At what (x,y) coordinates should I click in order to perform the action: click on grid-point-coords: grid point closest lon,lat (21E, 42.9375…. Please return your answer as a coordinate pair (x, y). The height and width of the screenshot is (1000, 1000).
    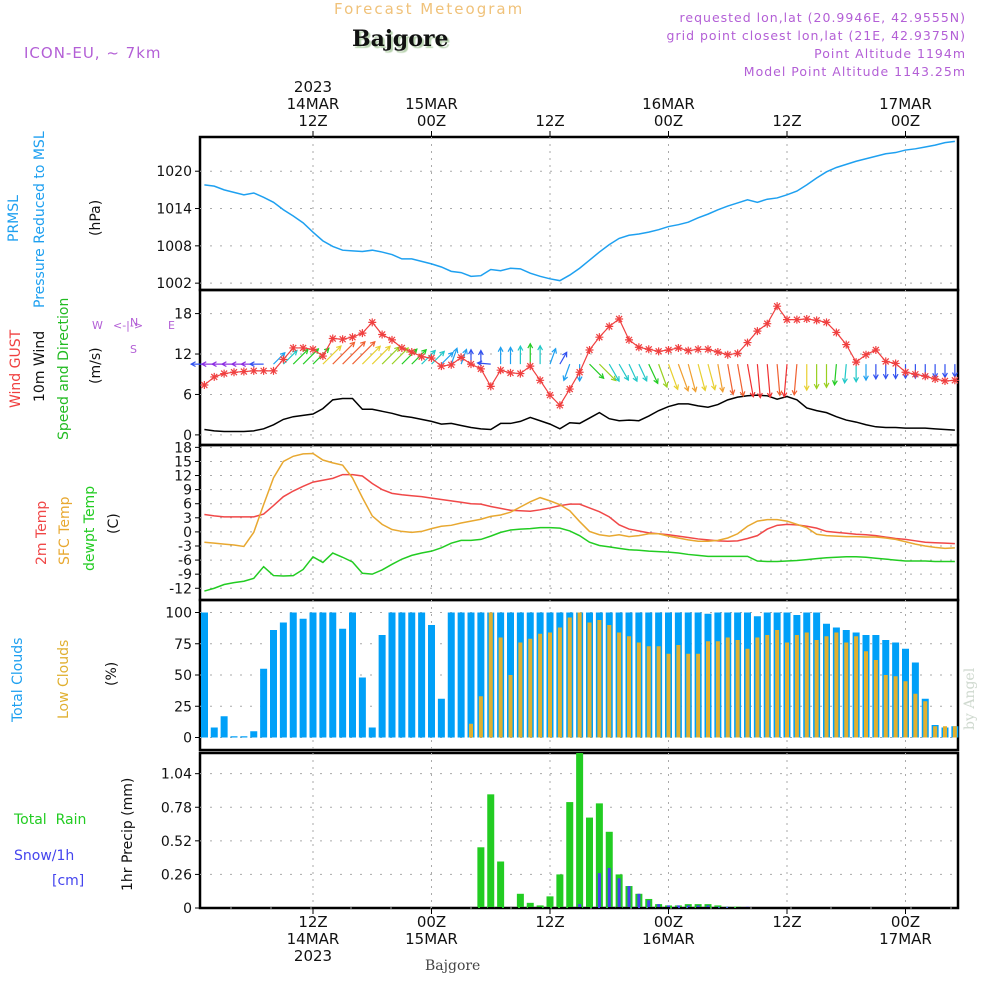
    Looking at the image, I should click on (816, 35).